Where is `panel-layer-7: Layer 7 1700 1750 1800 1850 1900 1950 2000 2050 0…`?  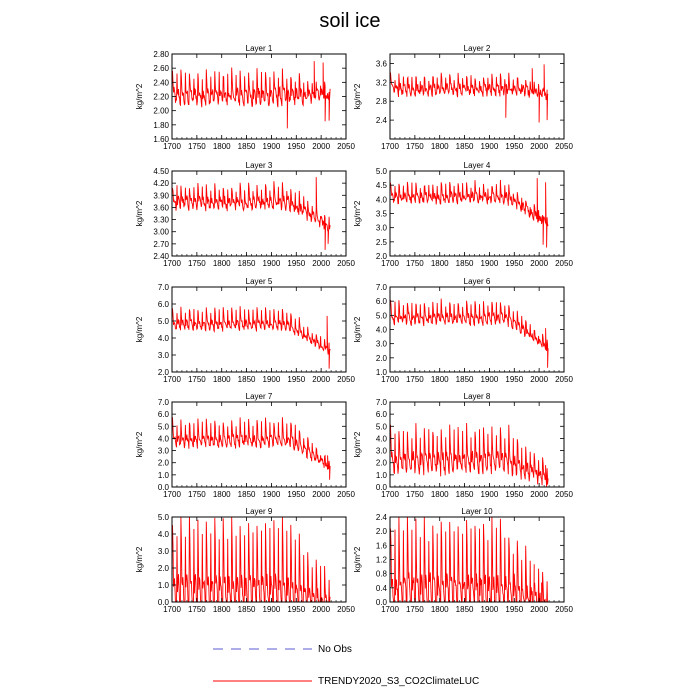 panel-layer-7: Layer 7 1700 1750 1800 1850 1900 1950 2000 2050 0… is located at coordinates (245, 445).